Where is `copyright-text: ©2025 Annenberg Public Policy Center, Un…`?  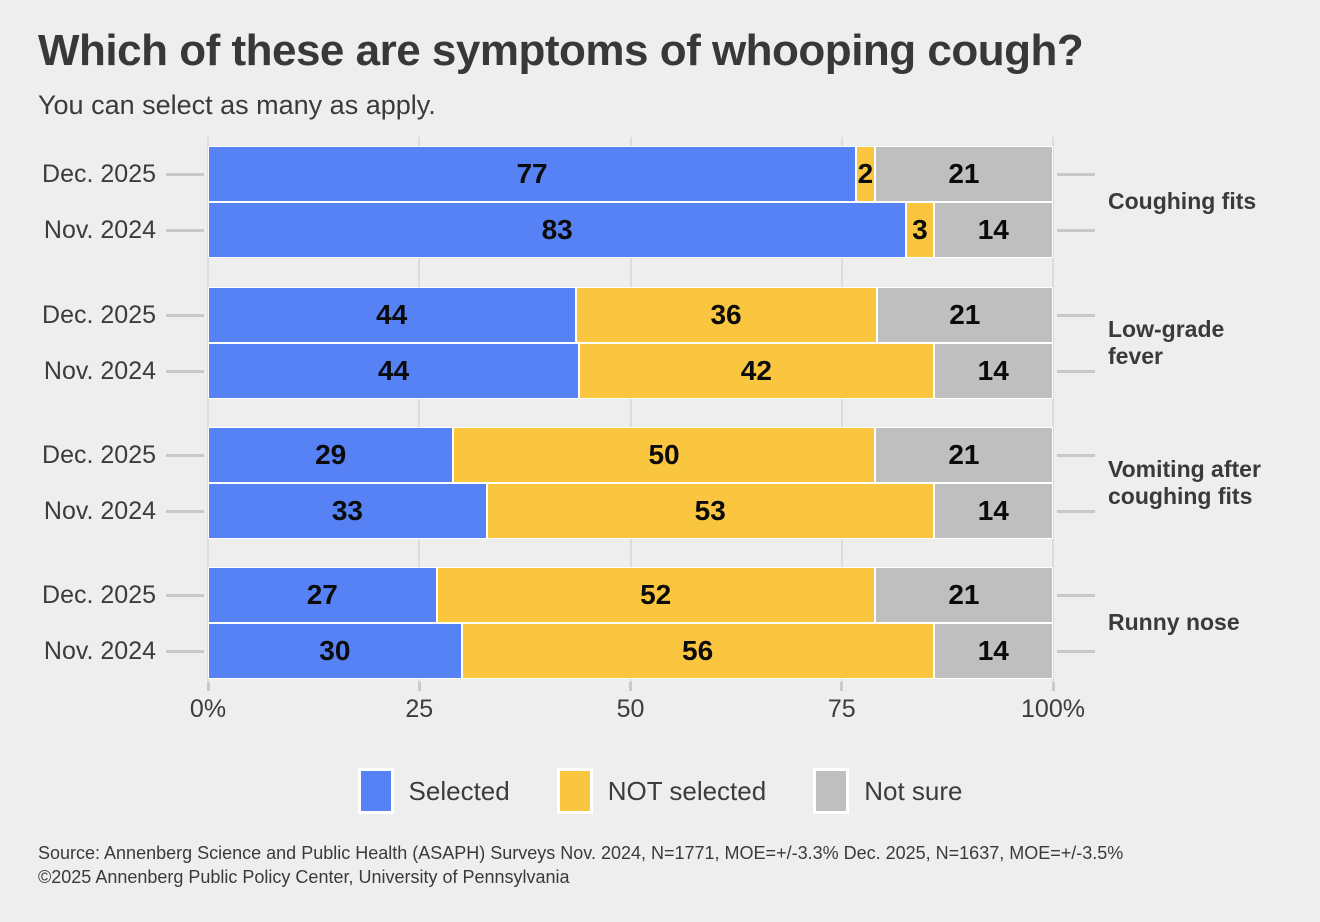 copyright-text: ©2025 Annenberg Public Policy Center, Un… is located at coordinates (304, 877).